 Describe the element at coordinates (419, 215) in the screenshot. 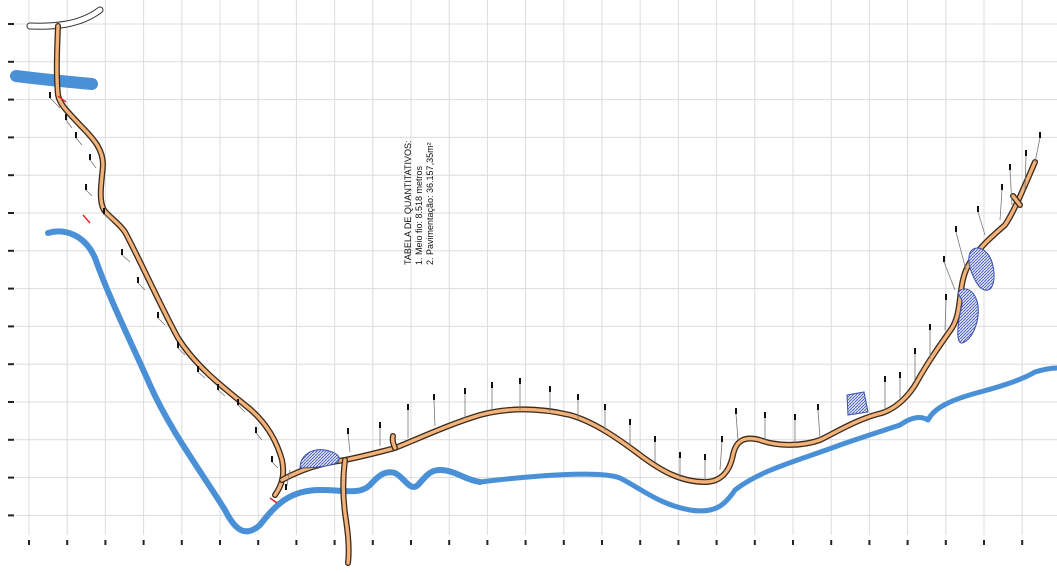

I see `table-item-1: 1. Meio fio: 8.518 metros` at that location.